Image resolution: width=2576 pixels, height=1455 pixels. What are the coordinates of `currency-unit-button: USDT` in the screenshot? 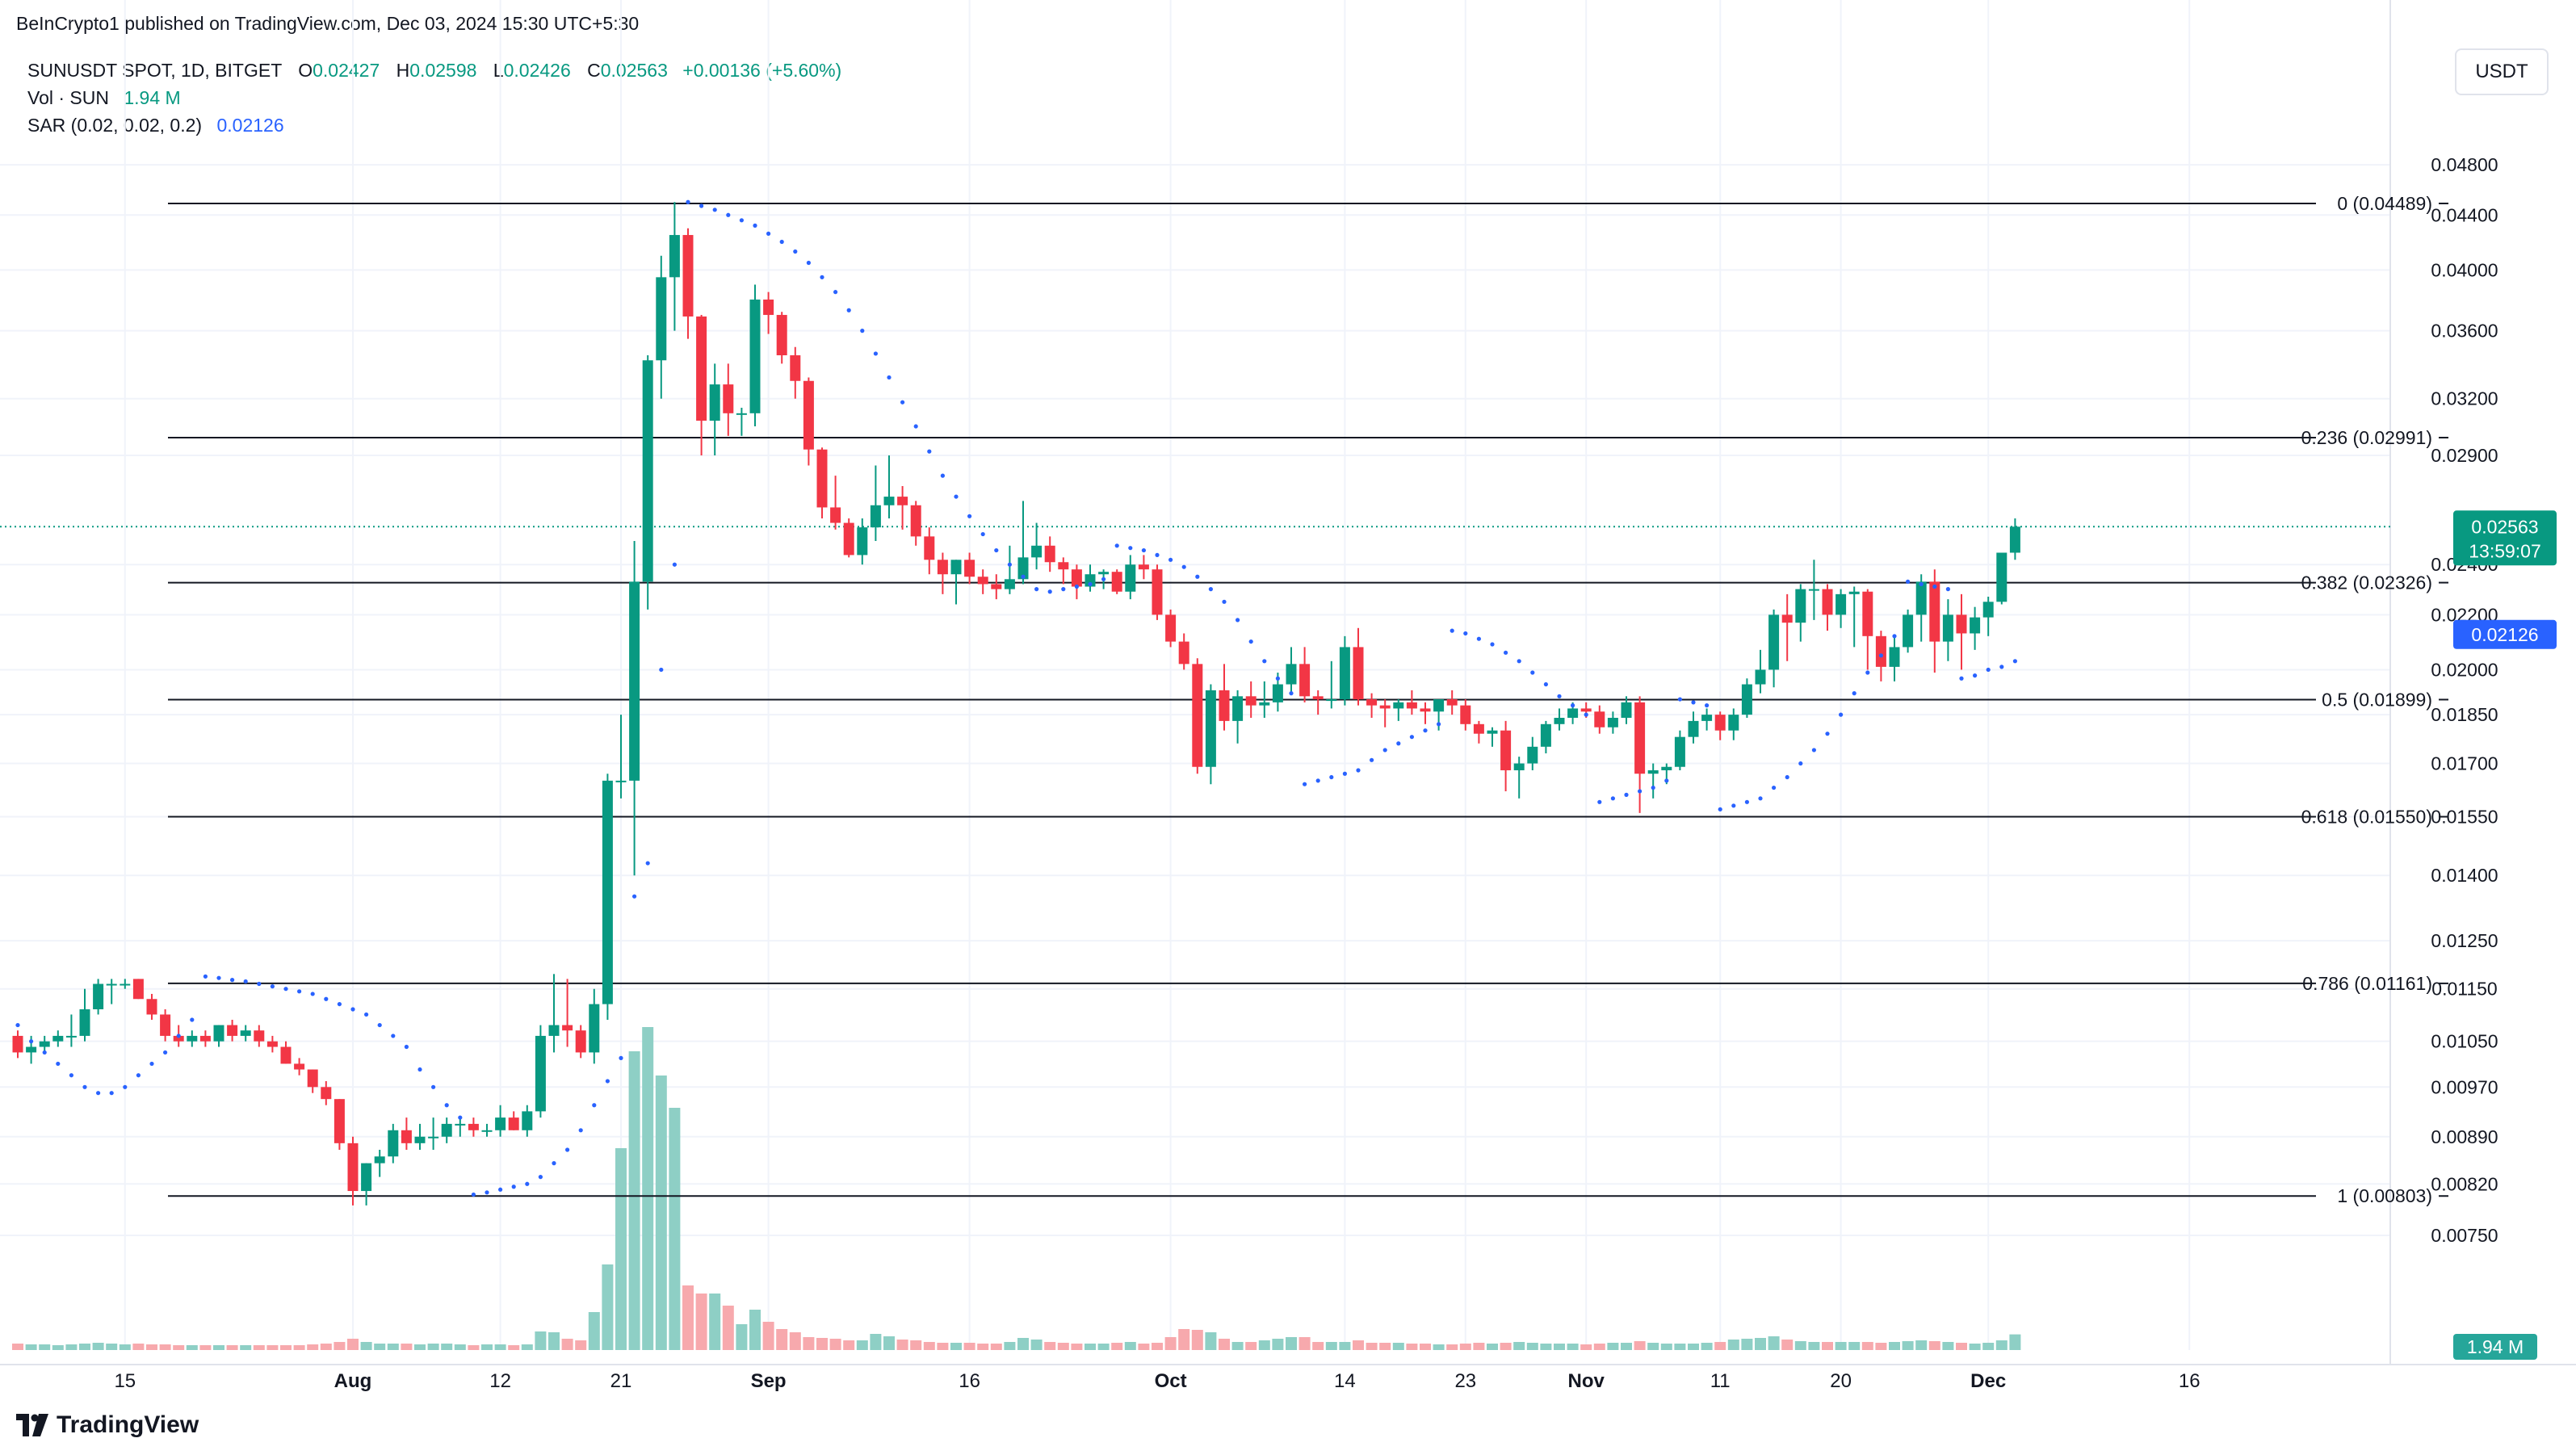 It's located at (2502, 71).